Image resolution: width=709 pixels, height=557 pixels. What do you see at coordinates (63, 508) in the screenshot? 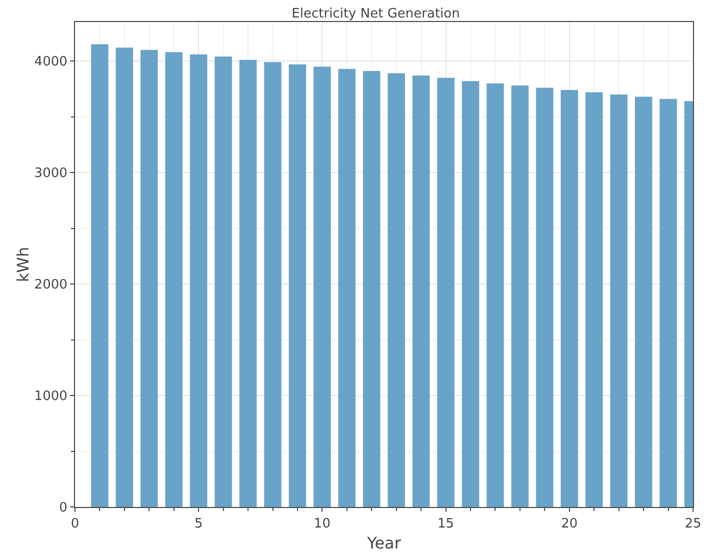
I see `y-tick-label: 0` at bounding box center [63, 508].